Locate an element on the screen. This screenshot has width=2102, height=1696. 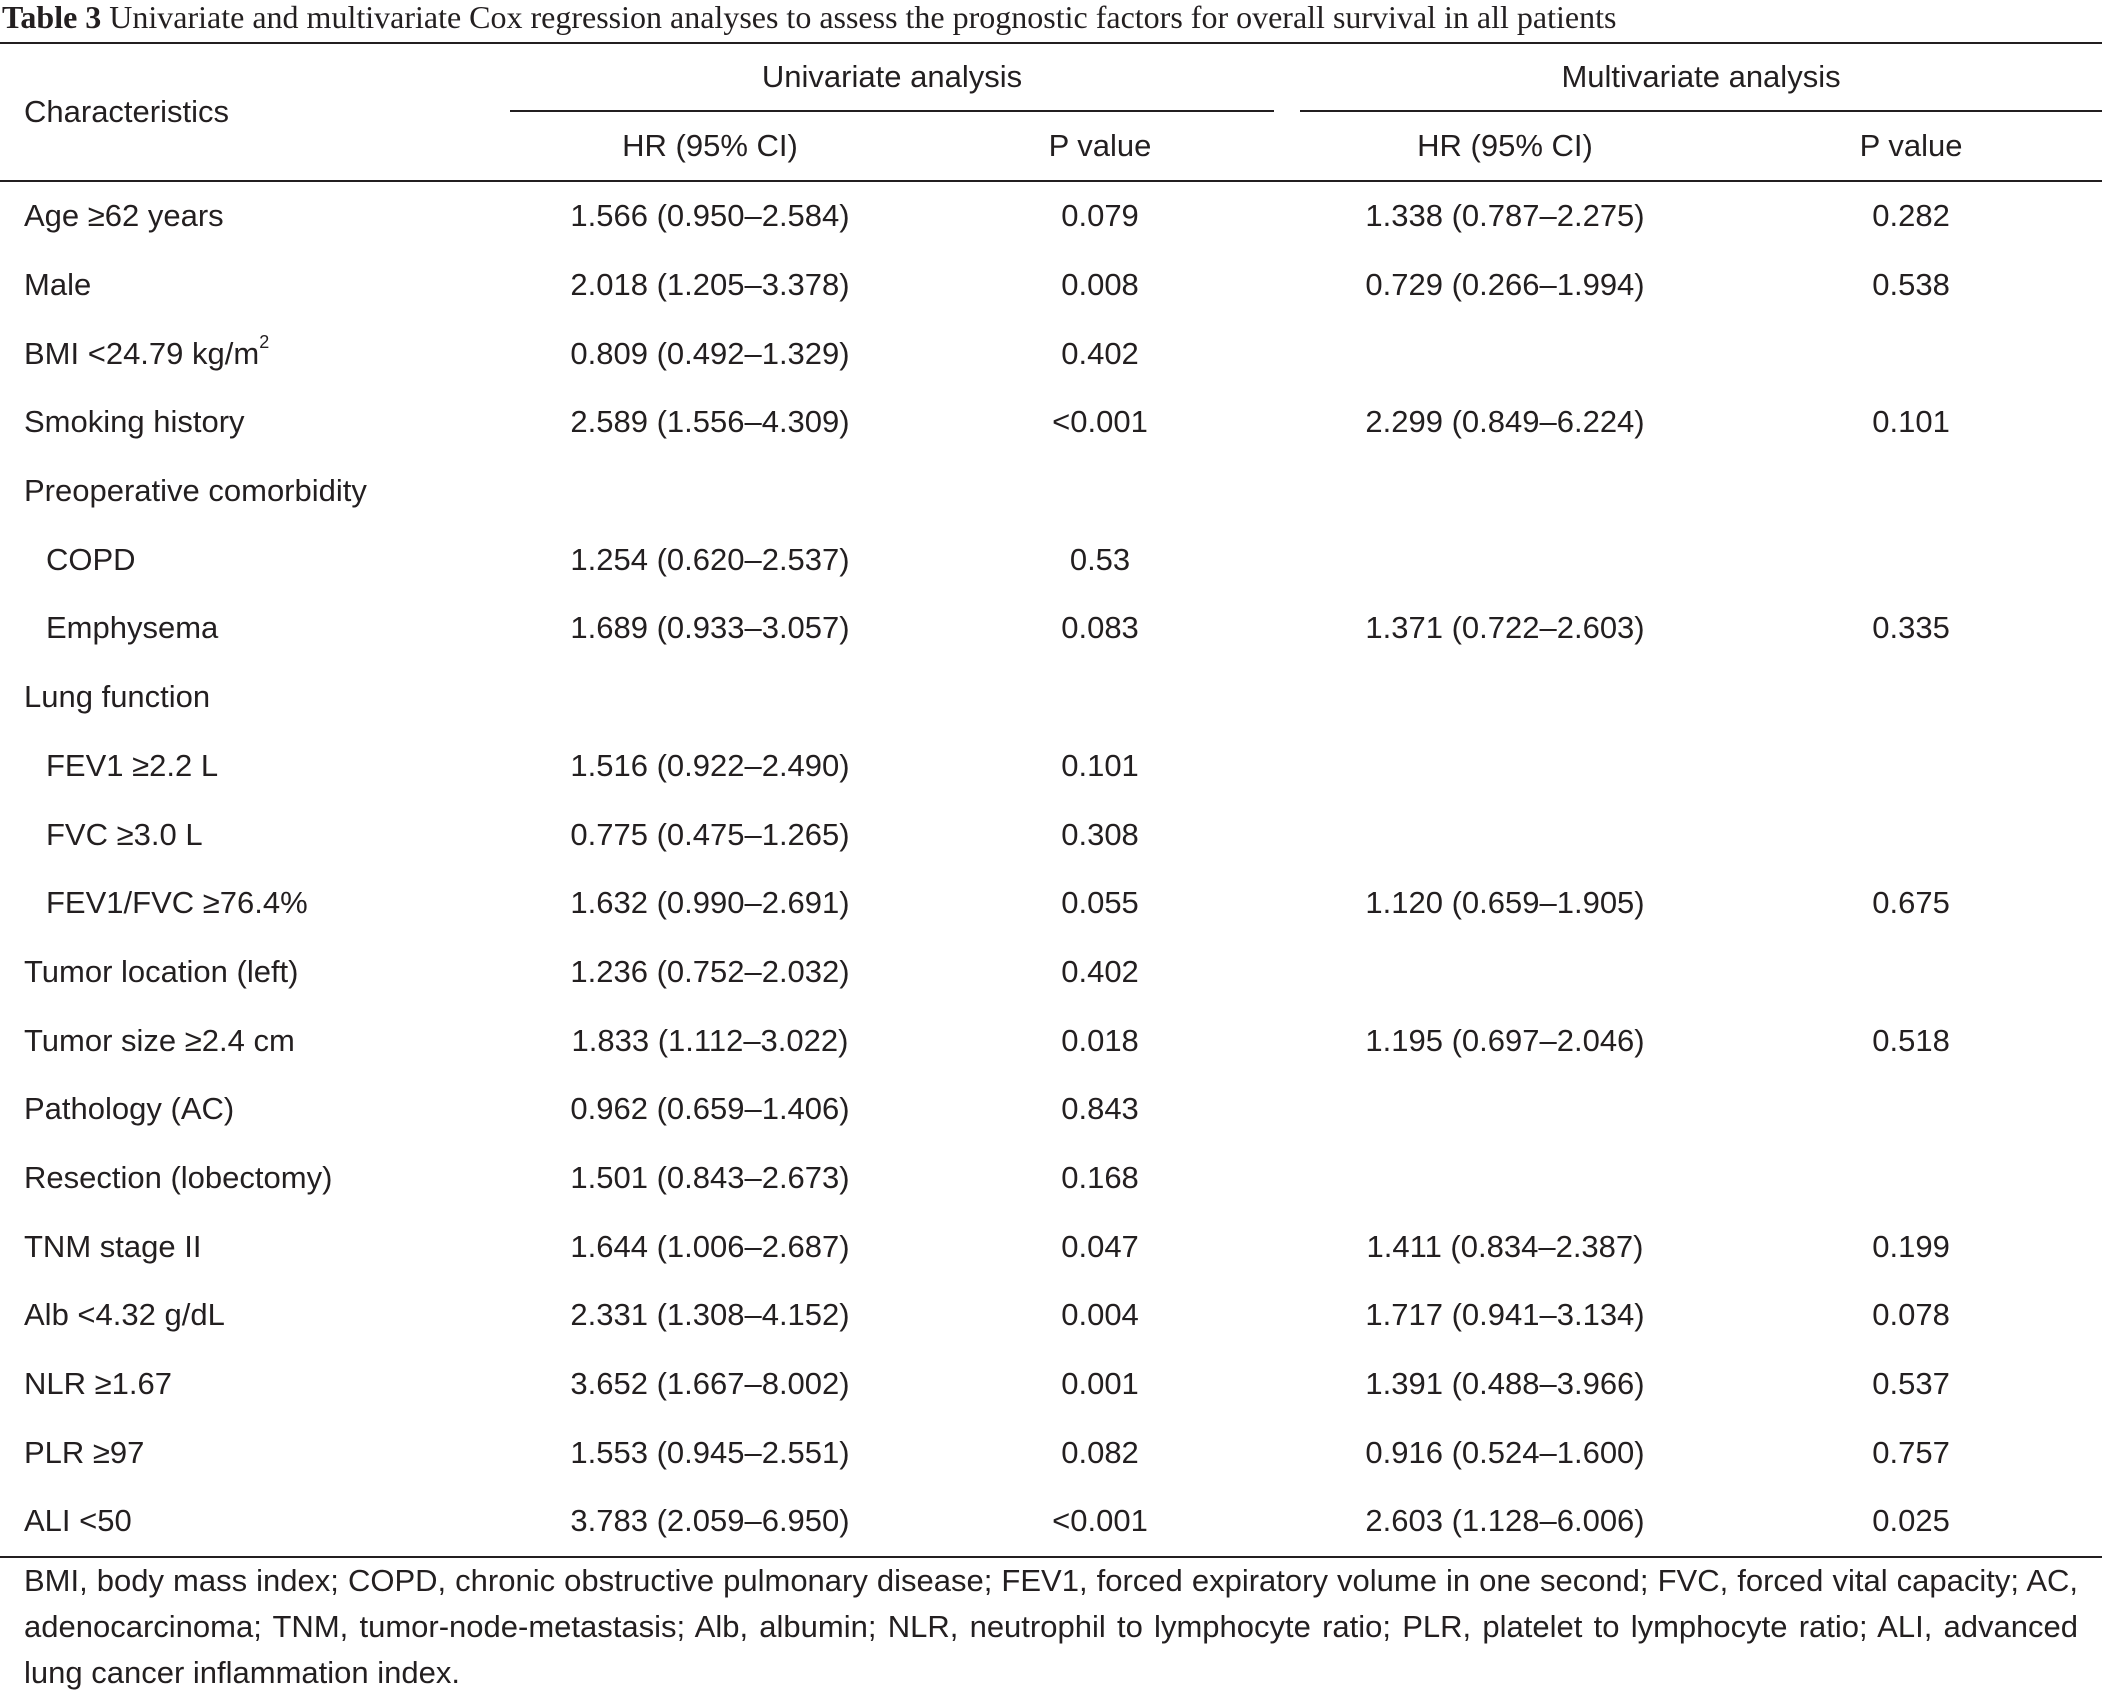
row-characteristic-text: NLR ≥1.67 is located at coordinates (98, 1384).